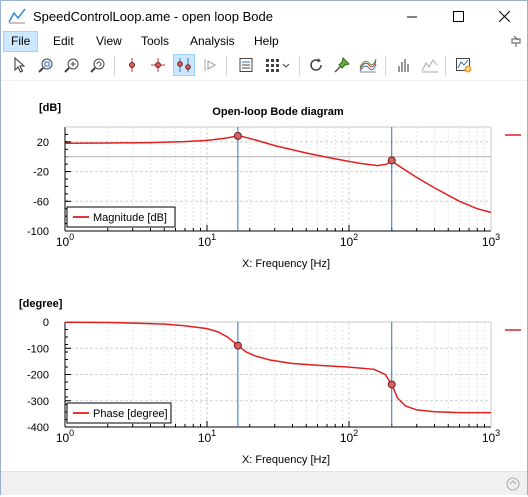 This screenshot has width=528, height=497. I want to click on series-line, so click(278, 174).